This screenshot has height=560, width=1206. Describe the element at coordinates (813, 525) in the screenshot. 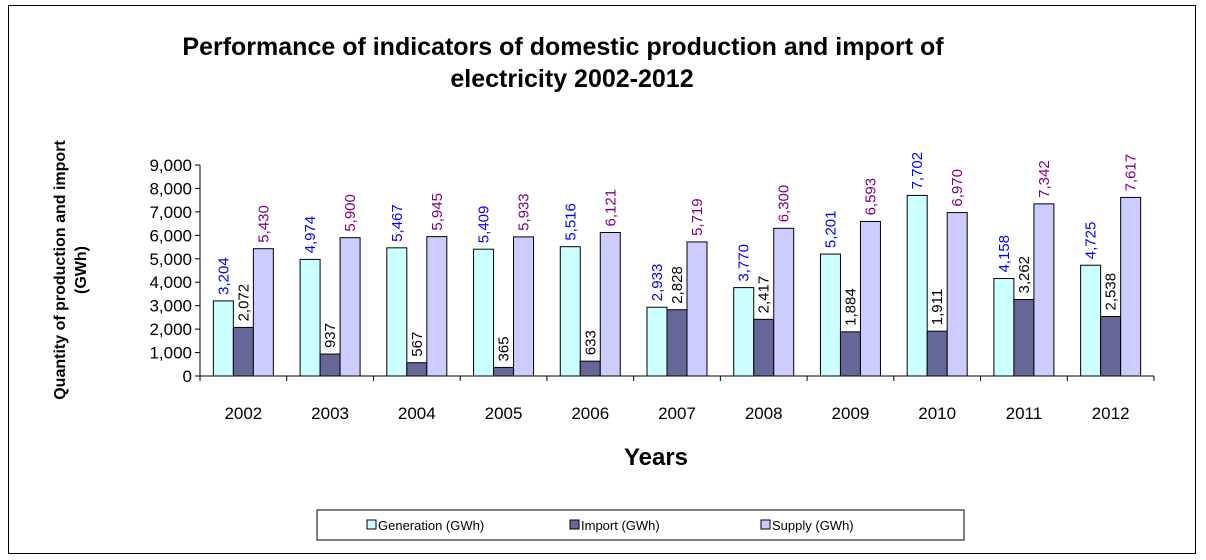

I see `legend-label: Supply (GWh)` at that location.